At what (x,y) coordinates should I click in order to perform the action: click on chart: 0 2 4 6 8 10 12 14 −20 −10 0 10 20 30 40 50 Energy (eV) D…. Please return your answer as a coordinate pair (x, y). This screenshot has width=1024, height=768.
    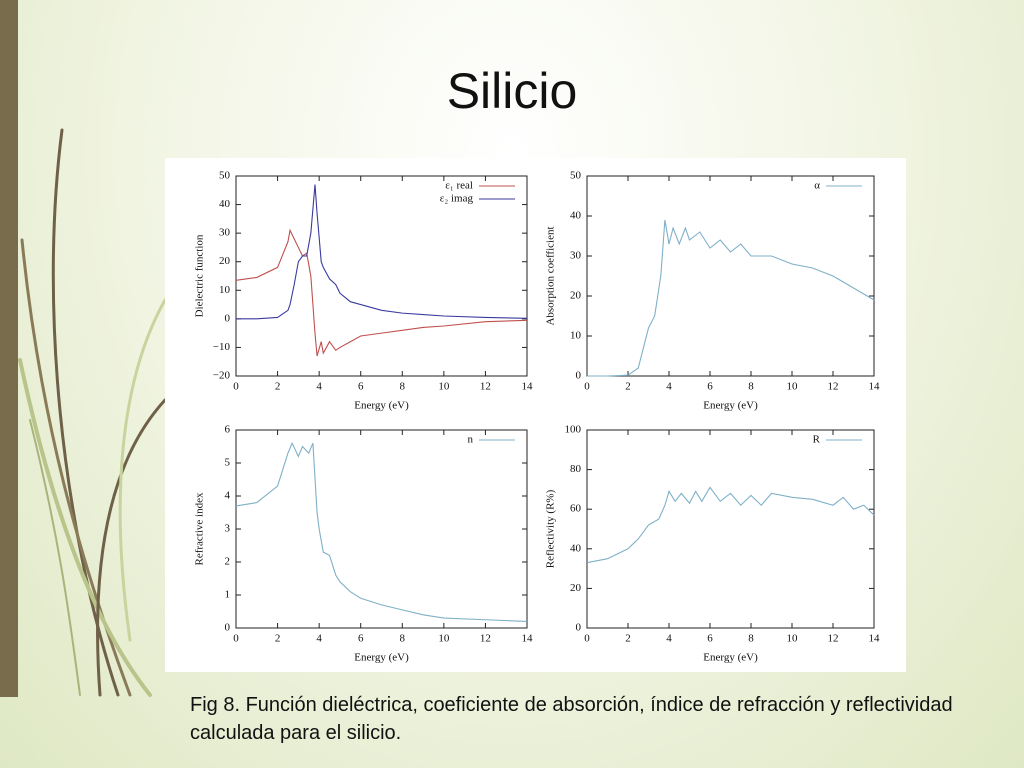
    Looking at the image, I should click on (363, 291).